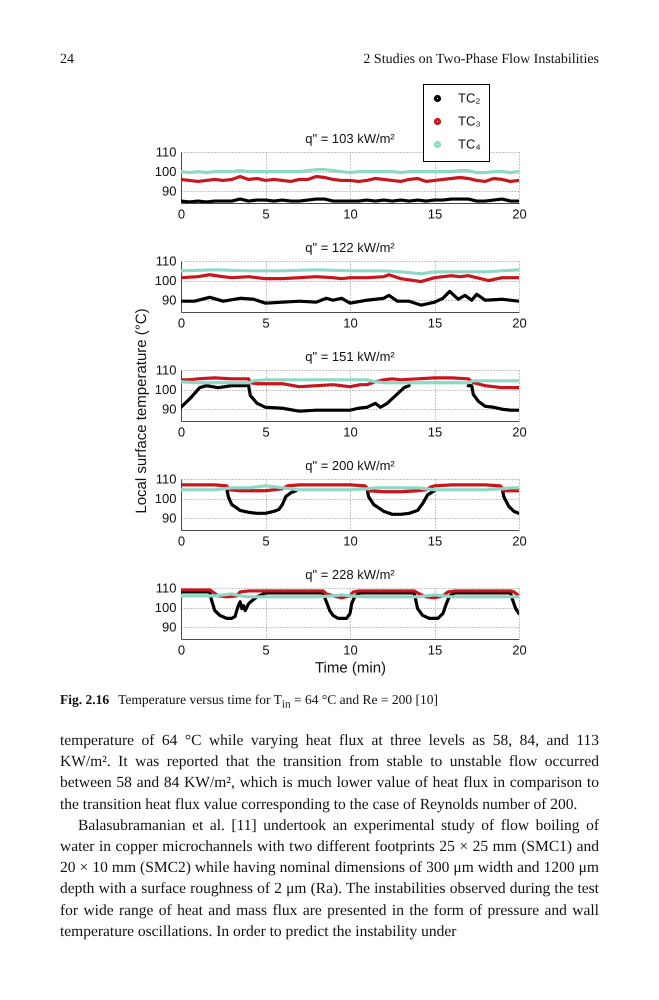 This screenshot has width=659, height=1000. I want to click on chart-title: q" = 151 kW/m², so click(350, 356).